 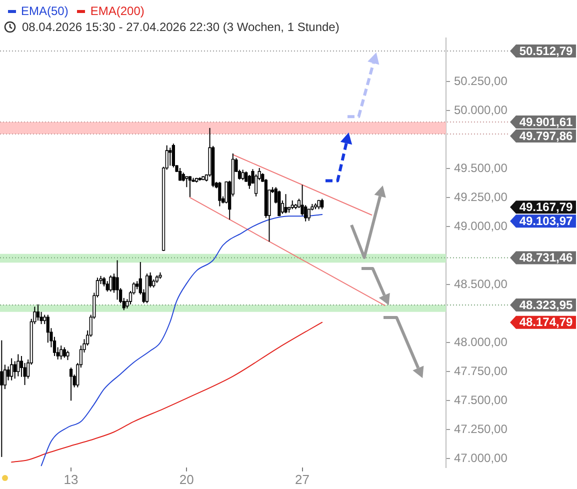 What do you see at coordinates (481, 399) in the screenshot?
I see `y-tick-label: 47.500,00` at bounding box center [481, 399].